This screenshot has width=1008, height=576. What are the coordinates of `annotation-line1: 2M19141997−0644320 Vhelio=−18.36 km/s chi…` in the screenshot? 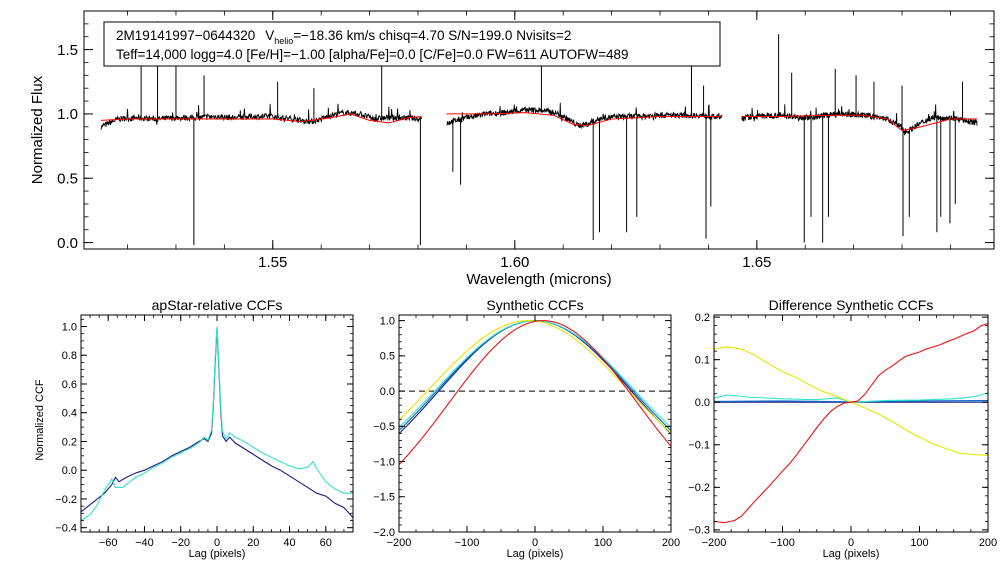 It's located at (343, 37).